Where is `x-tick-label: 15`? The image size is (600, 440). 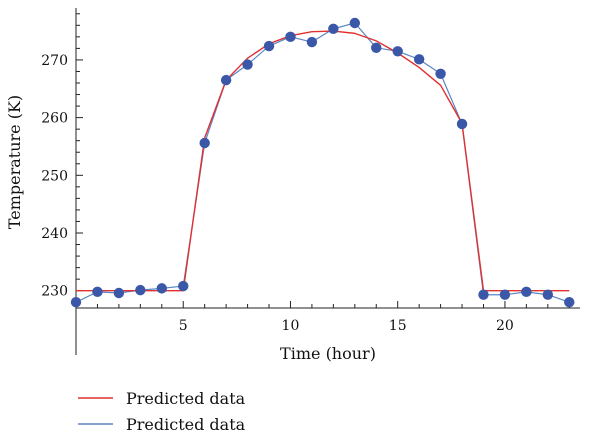 x-tick-label: 15 is located at coordinates (398, 326).